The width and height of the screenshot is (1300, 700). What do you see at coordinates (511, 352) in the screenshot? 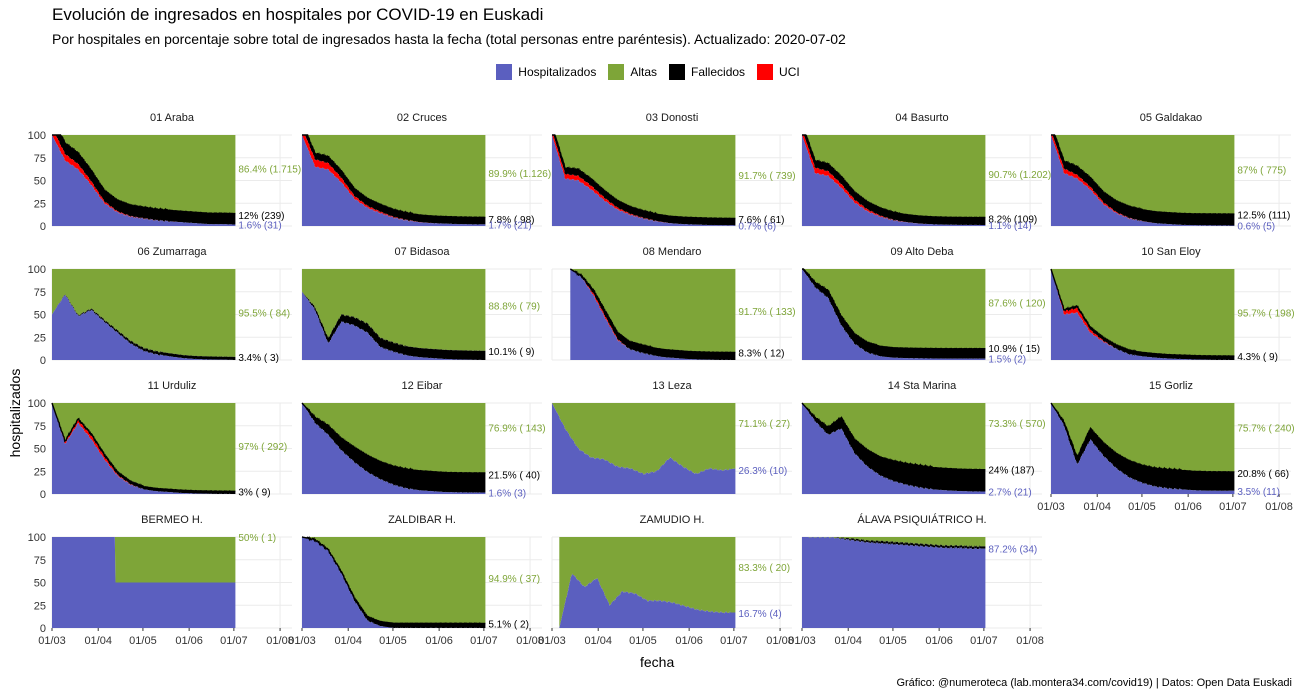
I see `data-label-fallecidos: 10.1% ( 9)` at bounding box center [511, 352].